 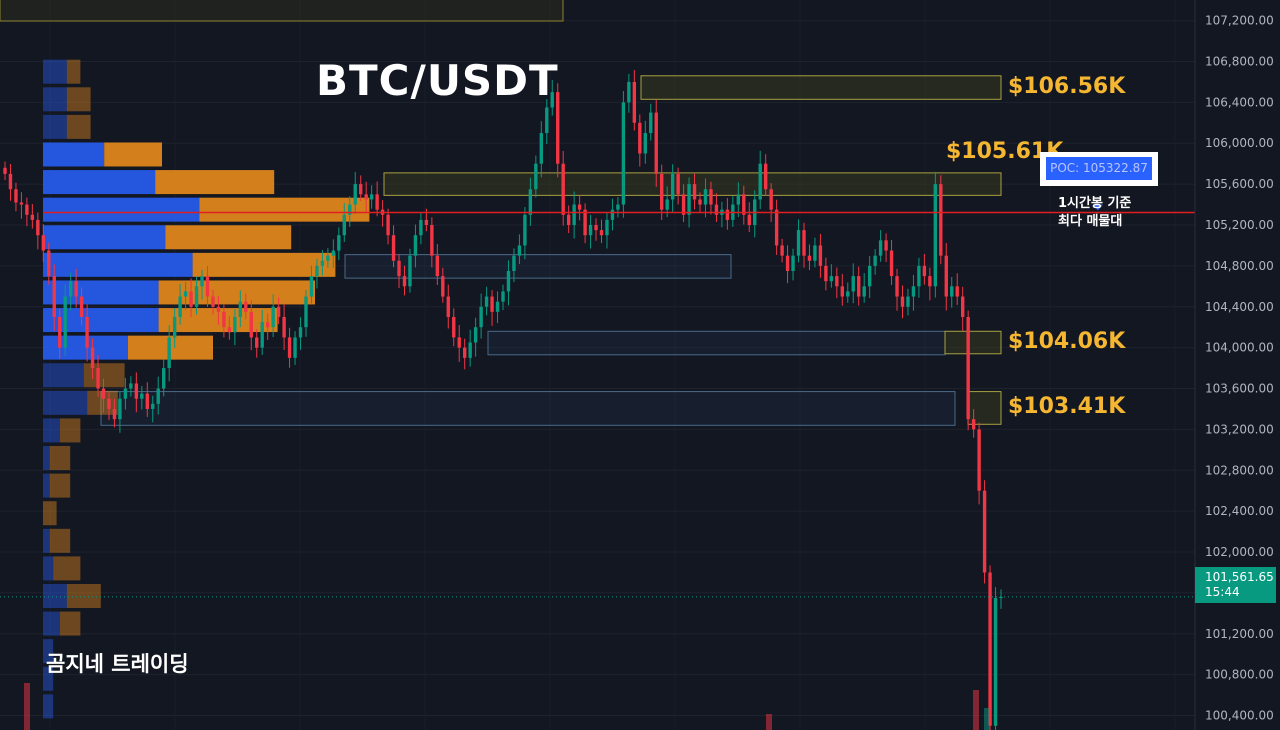 What do you see at coordinates (538, 266) in the screenshot?
I see `value-area-zone` at bounding box center [538, 266].